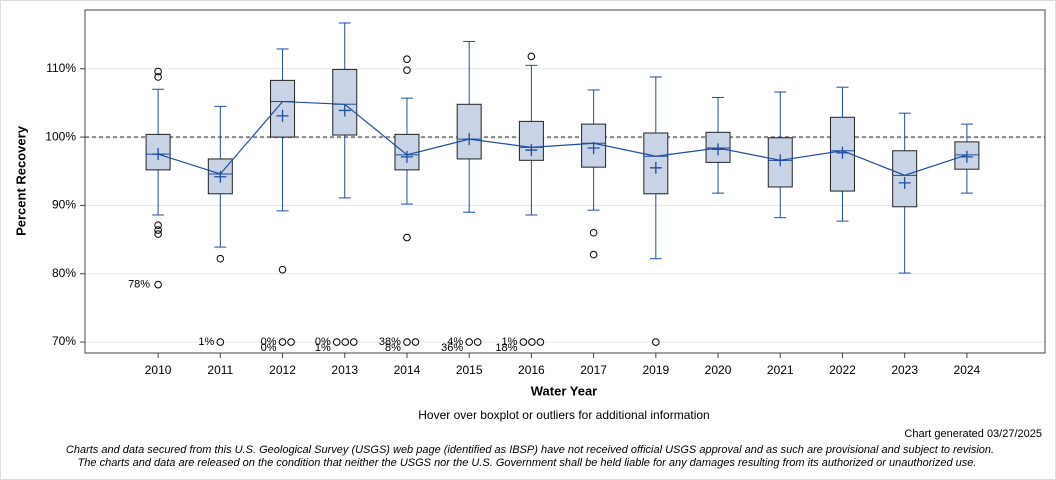 The height and width of the screenshot is (480, 1056). I want to click on x-tick-label: 2024, so click(967, 370).